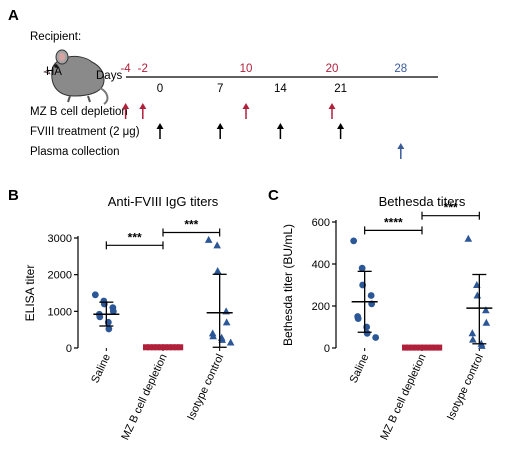 The height and width of the screenshot is (450, 520). What do you see at coordinates (321, 265) in the screenshot?
I see `y-tick-label: 400` at bounding box center [321, 265].